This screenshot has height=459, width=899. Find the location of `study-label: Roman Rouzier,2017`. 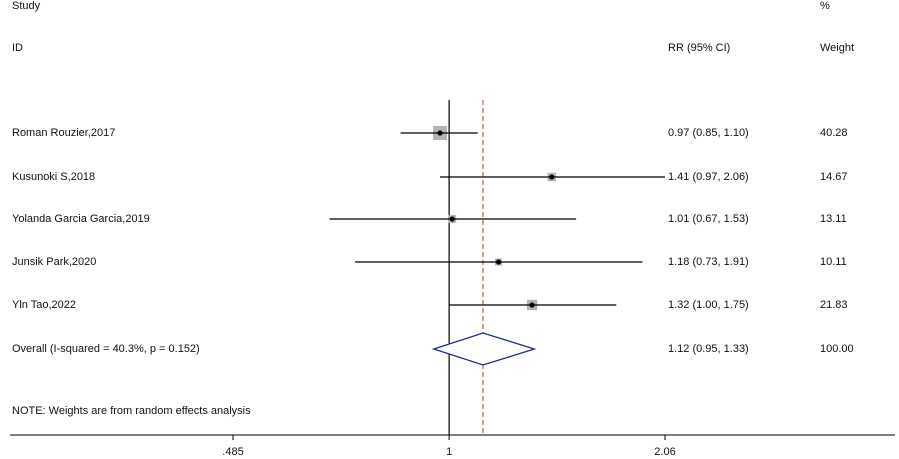

study-label: Roman Rouzier,2017 is located at coordinates (63, 133).